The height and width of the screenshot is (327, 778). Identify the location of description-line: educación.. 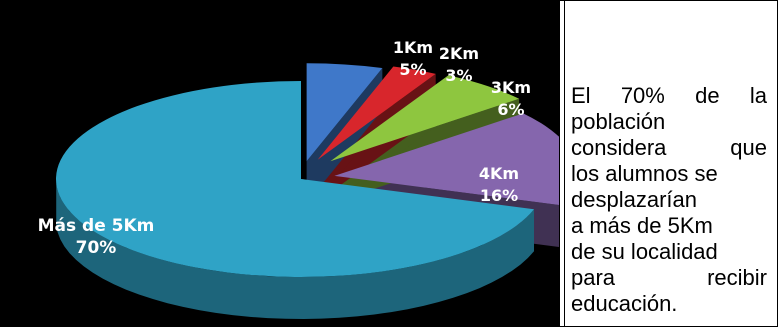
(671, 304).